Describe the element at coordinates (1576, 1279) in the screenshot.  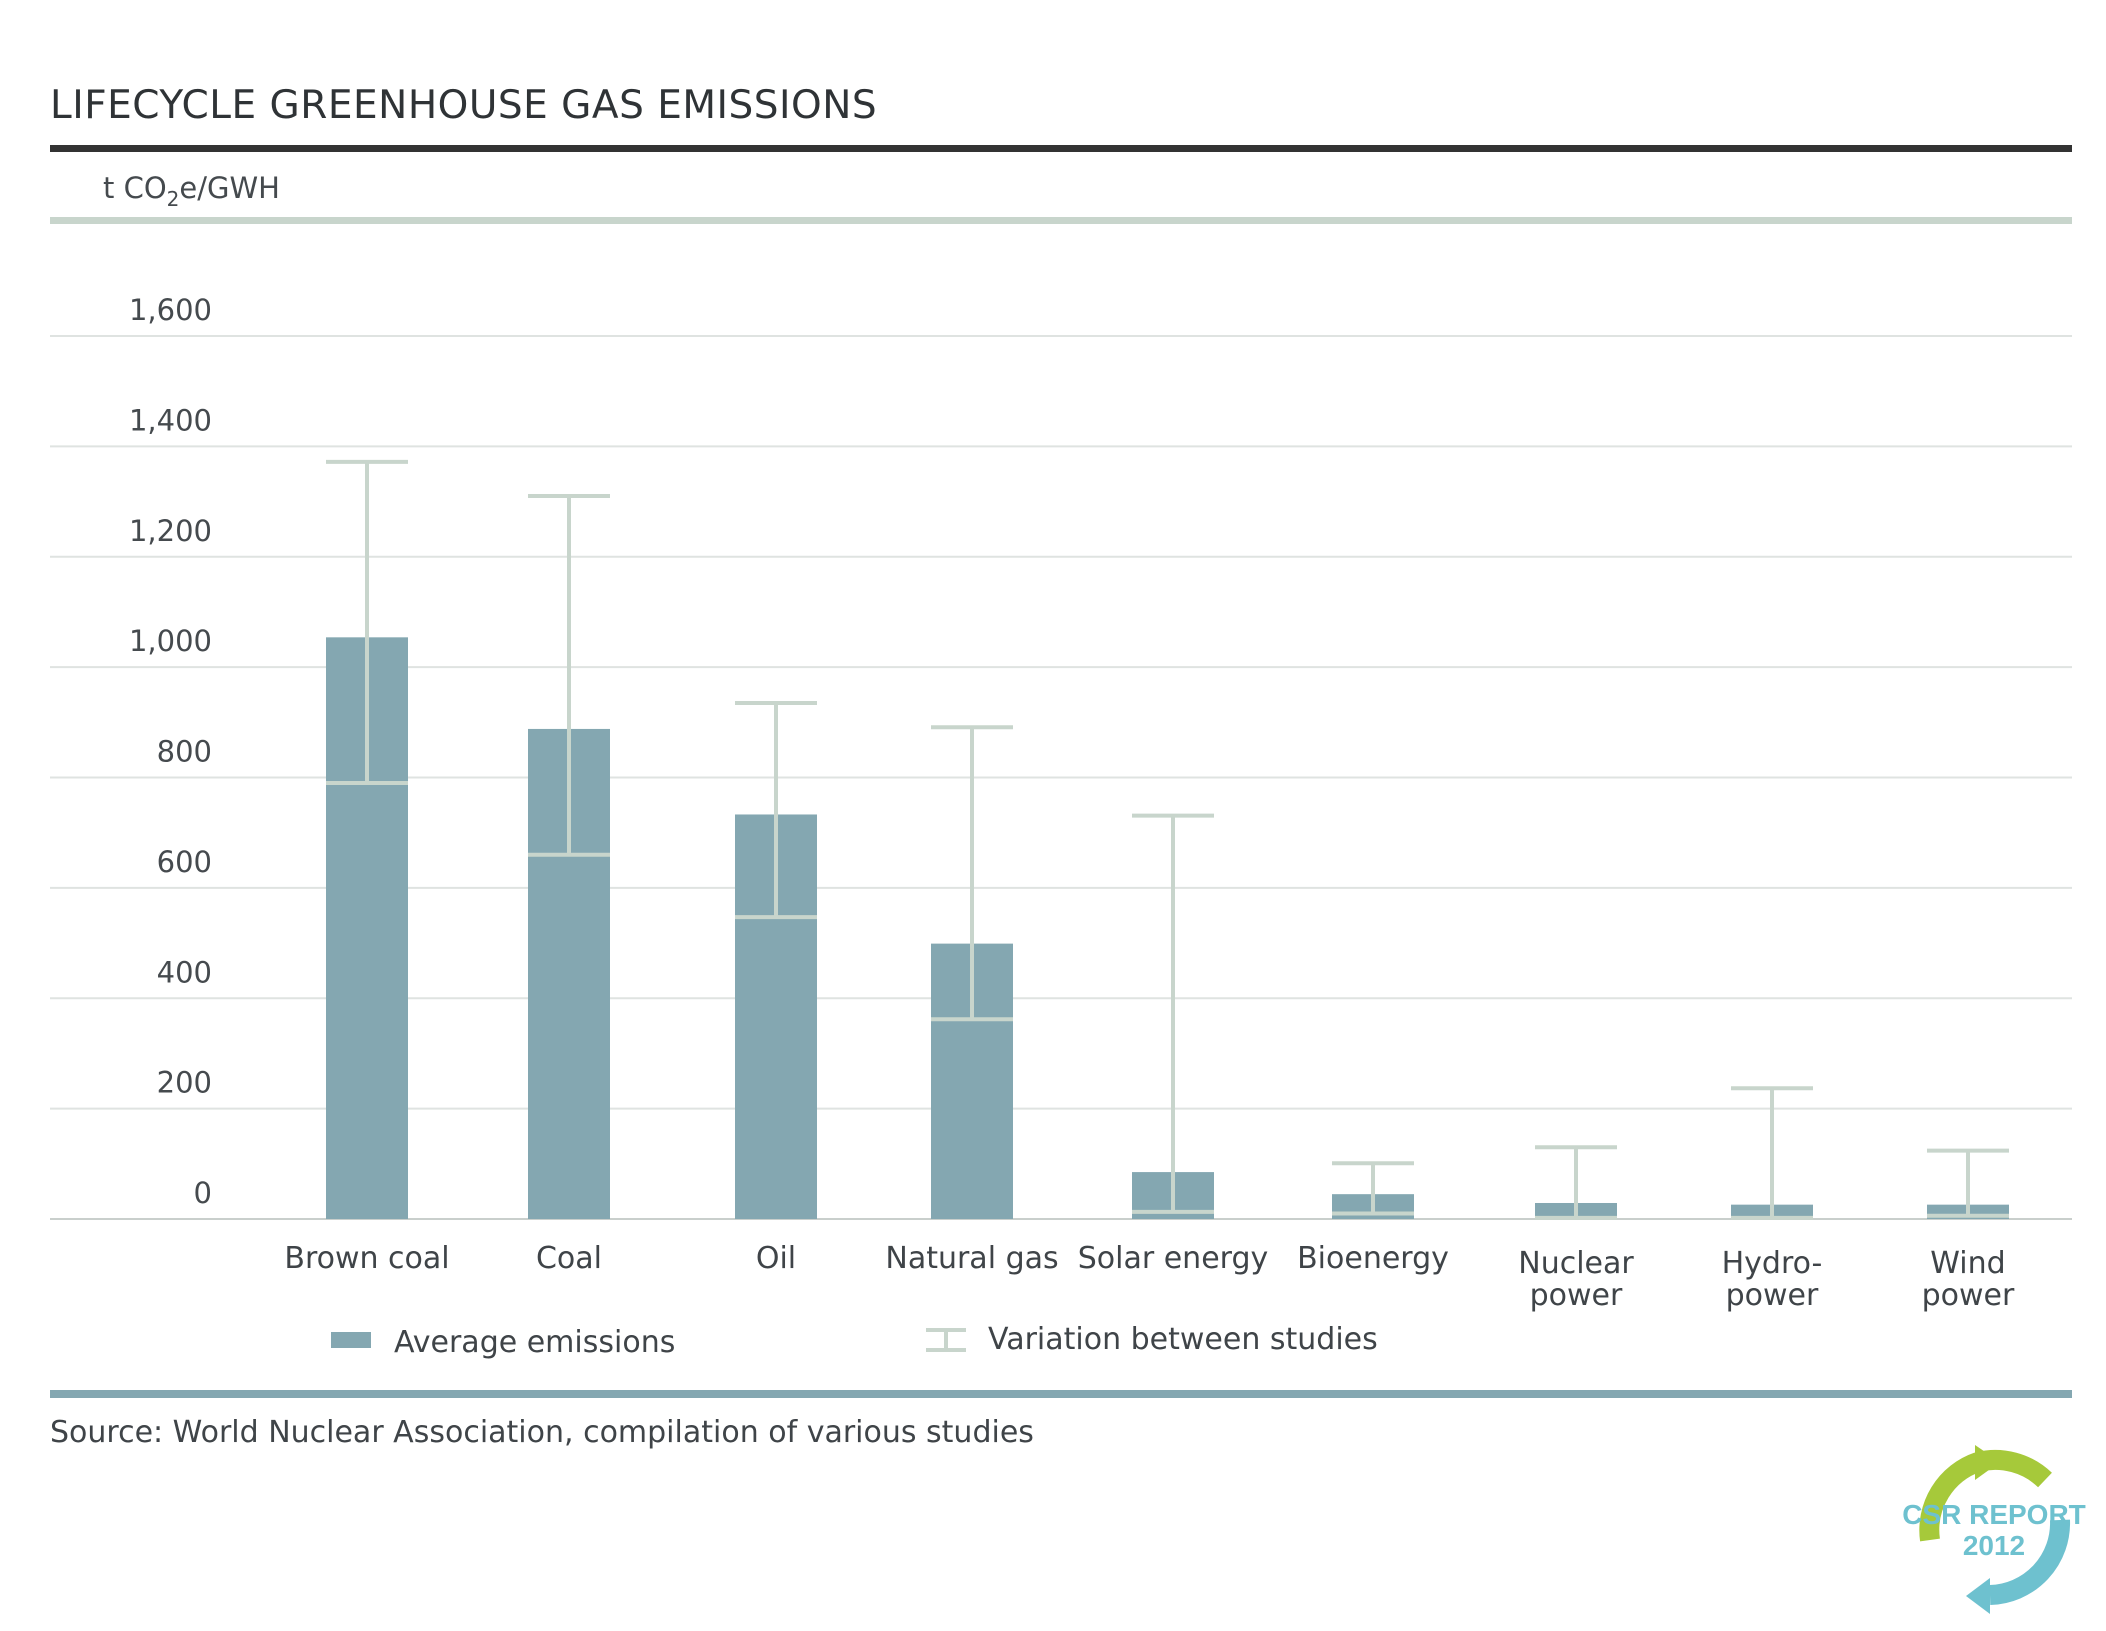
I see `x-category-label: Nuclear power` at that location.